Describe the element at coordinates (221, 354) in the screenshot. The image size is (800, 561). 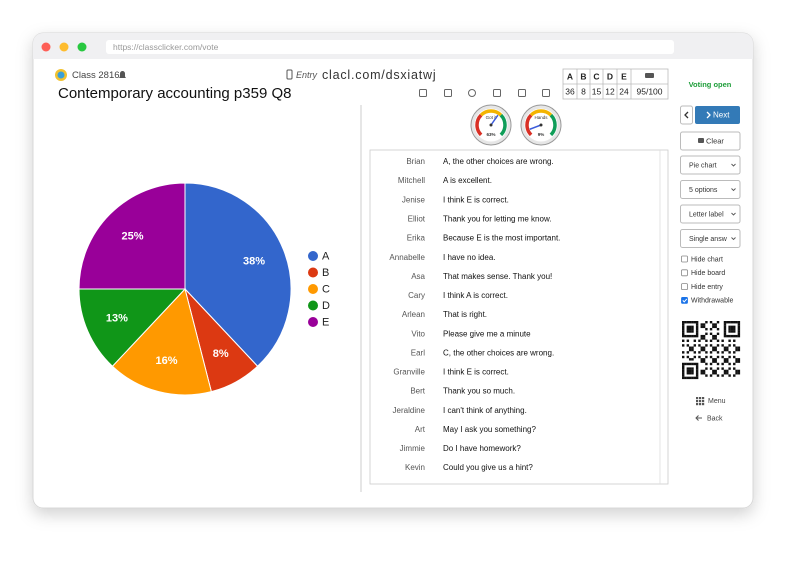
I see `slice-label: 8%` at that location.